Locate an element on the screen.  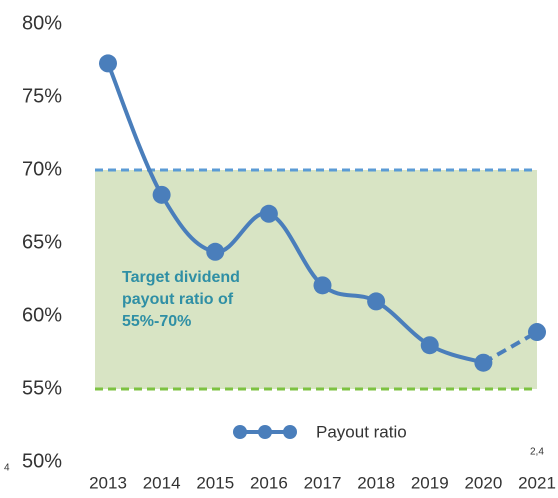
legend-label: Payout ratio is located at coordinates (361, 431).